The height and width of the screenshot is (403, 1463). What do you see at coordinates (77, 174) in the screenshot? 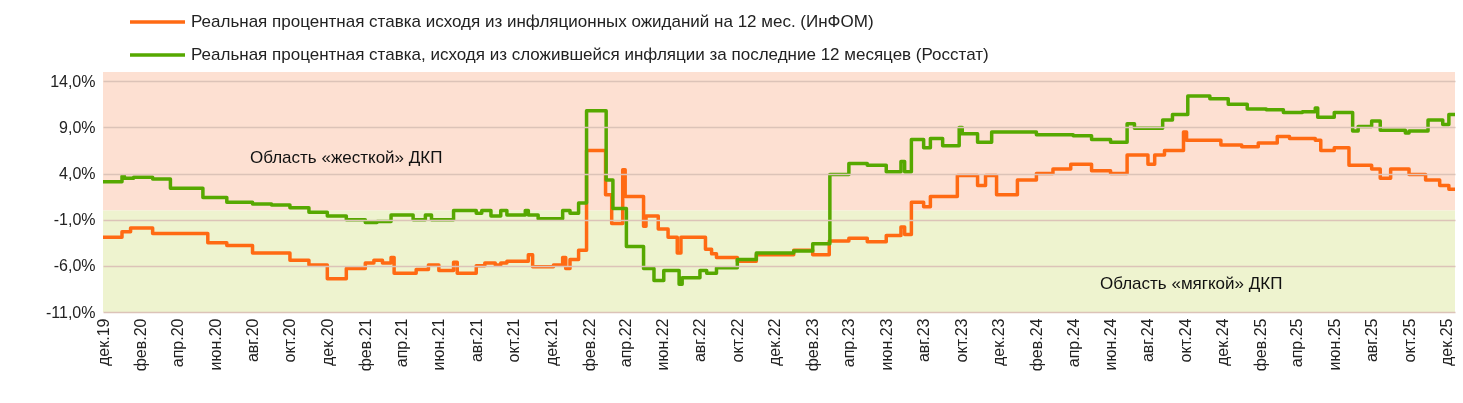
I see `y-tick-label: 4,0%` at bounding box center [77, 174].